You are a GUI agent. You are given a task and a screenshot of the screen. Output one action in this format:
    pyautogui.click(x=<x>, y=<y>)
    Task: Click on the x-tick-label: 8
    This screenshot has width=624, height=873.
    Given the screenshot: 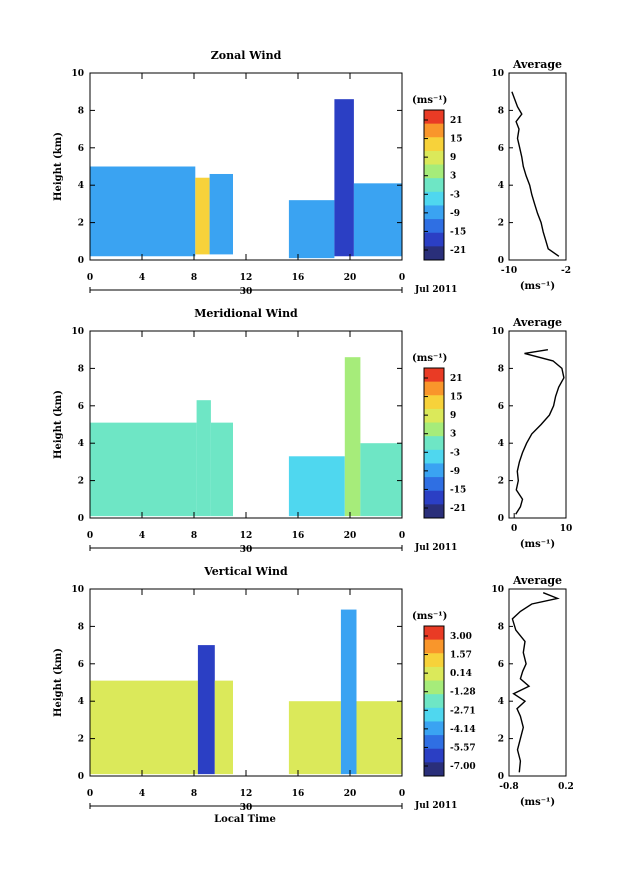 What is the action you would take?
    pyautogui.click(x=194, y=278)
    